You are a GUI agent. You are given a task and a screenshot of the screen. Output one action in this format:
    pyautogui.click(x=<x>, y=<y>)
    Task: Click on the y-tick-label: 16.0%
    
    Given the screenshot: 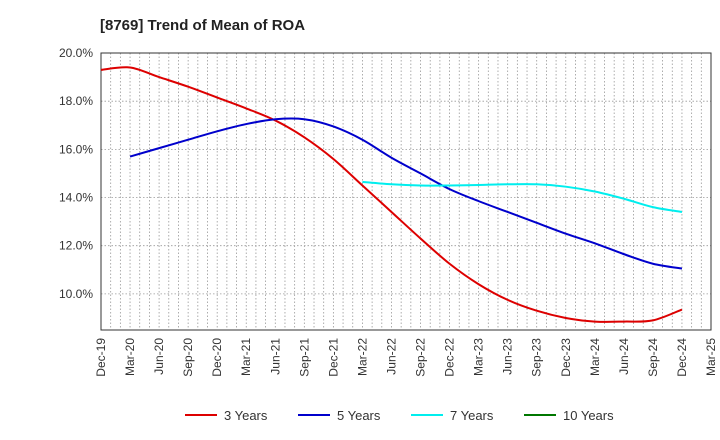 What is the action you would take?
    pyautogui.click(x=76, y=149)
    